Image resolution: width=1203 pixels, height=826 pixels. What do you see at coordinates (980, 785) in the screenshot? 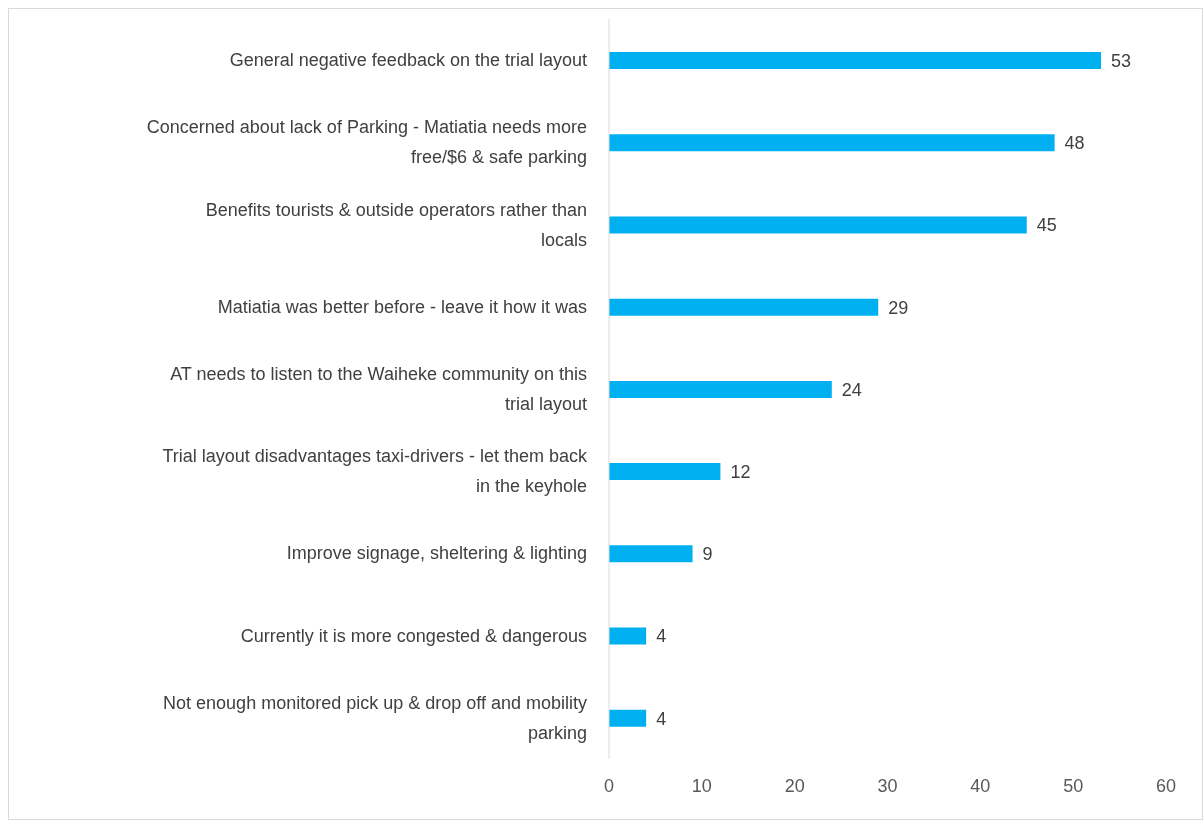
I see `x-tick-label: 40` at bounding box center [980, 785].